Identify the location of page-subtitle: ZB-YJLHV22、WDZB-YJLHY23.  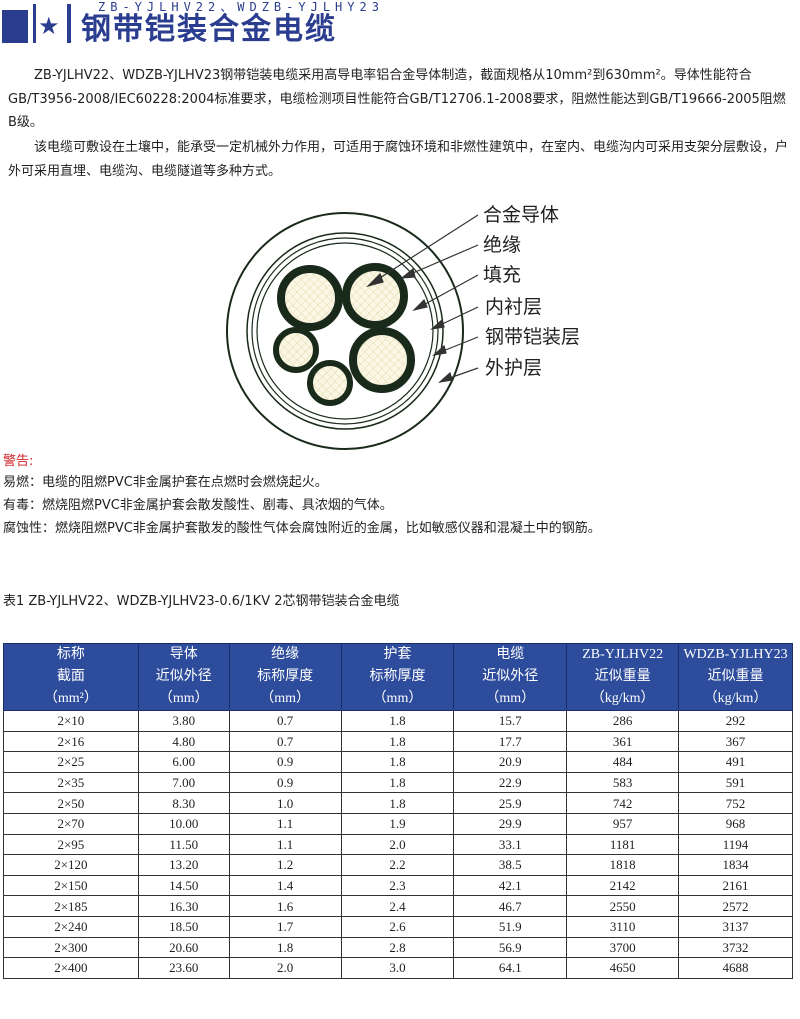
(241, 7).